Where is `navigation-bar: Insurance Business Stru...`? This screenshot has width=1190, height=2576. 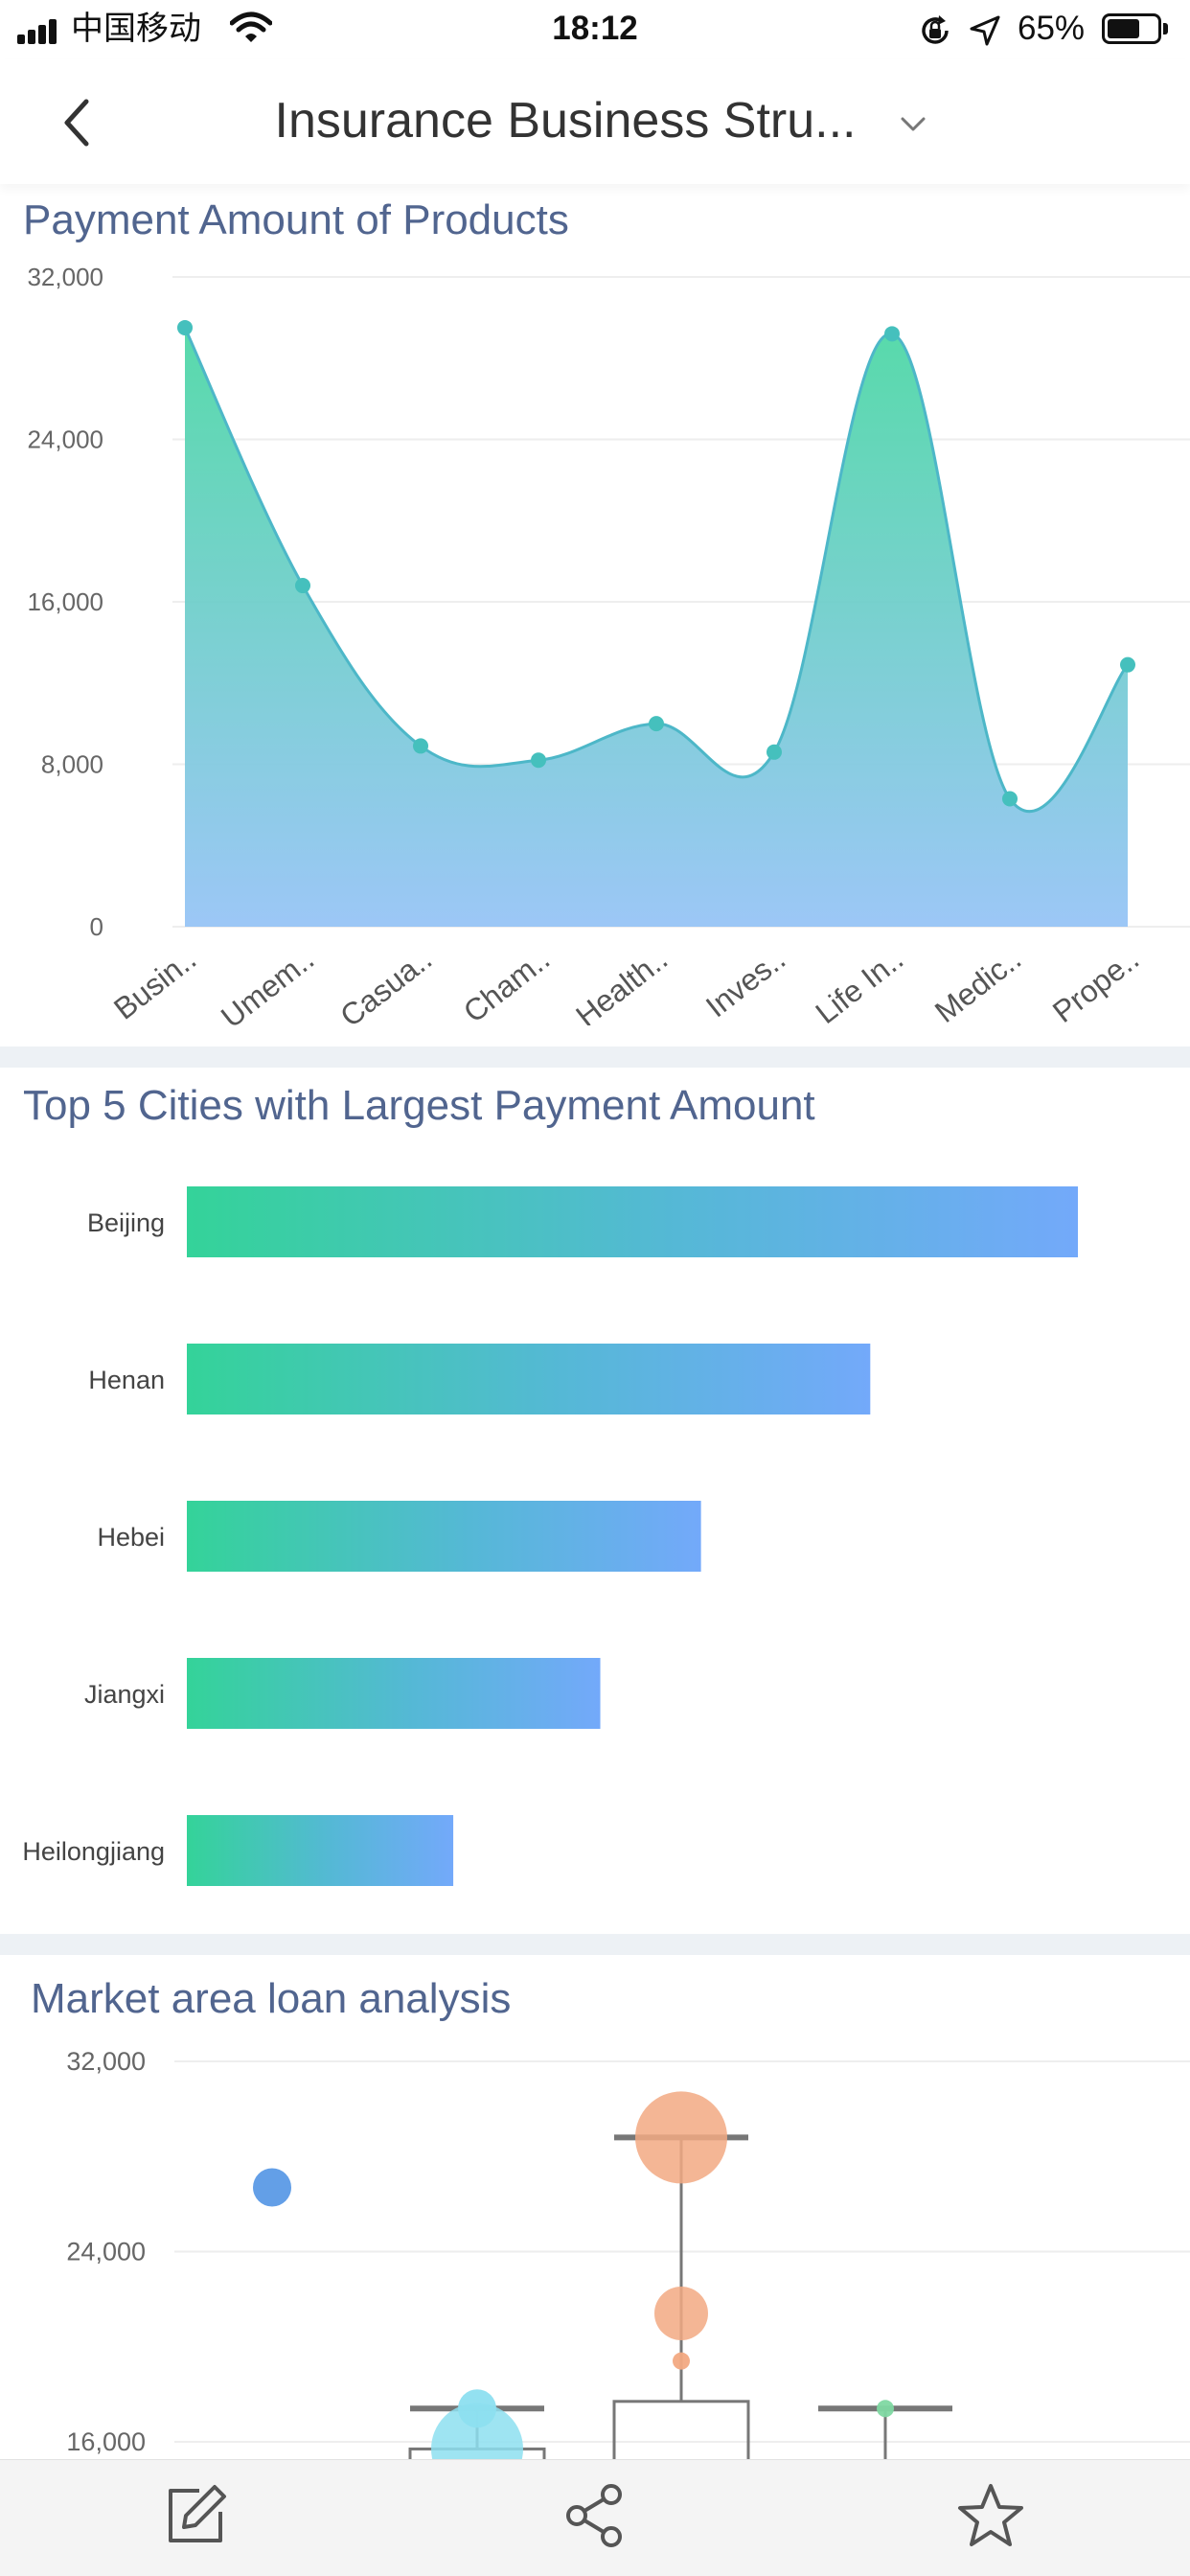
navigation-bar: Insurance Business Stru... is located at coordinates (595, 121).